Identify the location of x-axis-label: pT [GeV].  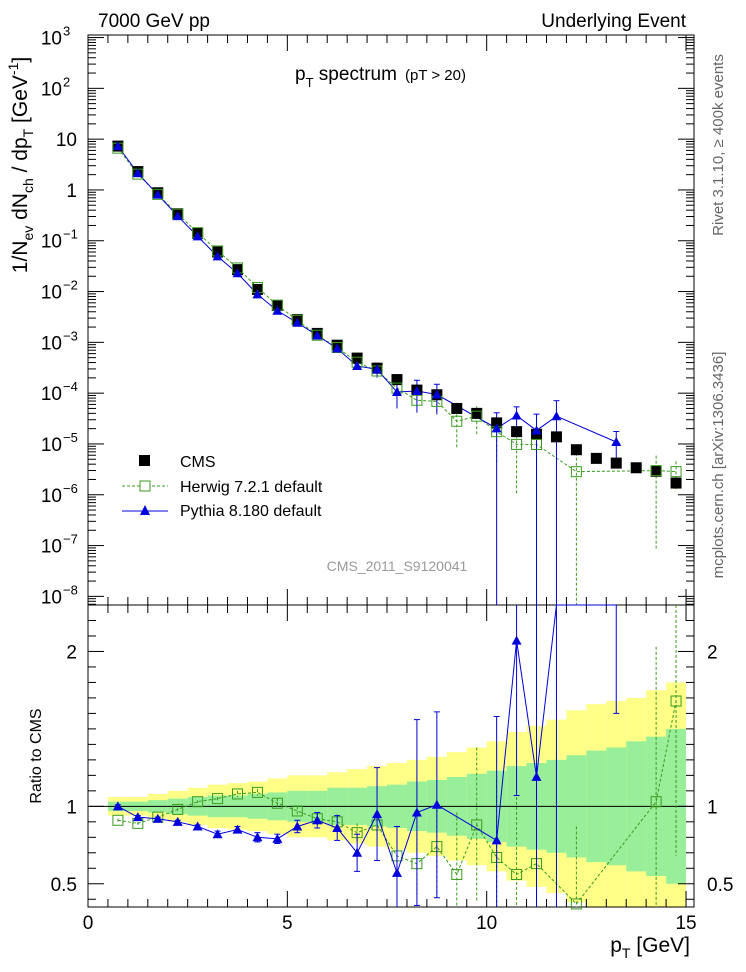
(650, 947).